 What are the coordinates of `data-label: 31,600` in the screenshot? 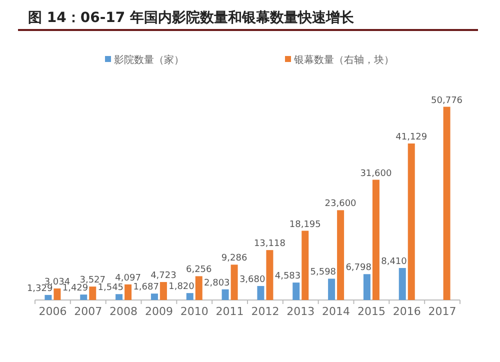 It's located at (376, 173).